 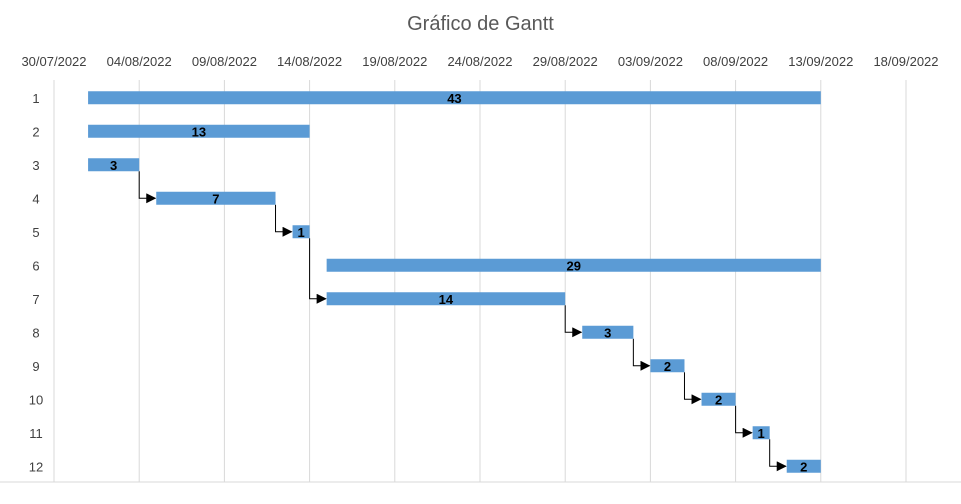 What do you see at coordinates (565, 61) in the screenshot?
I see `x-tick-label: 29/08/2022` at bounding box center [565, 61].